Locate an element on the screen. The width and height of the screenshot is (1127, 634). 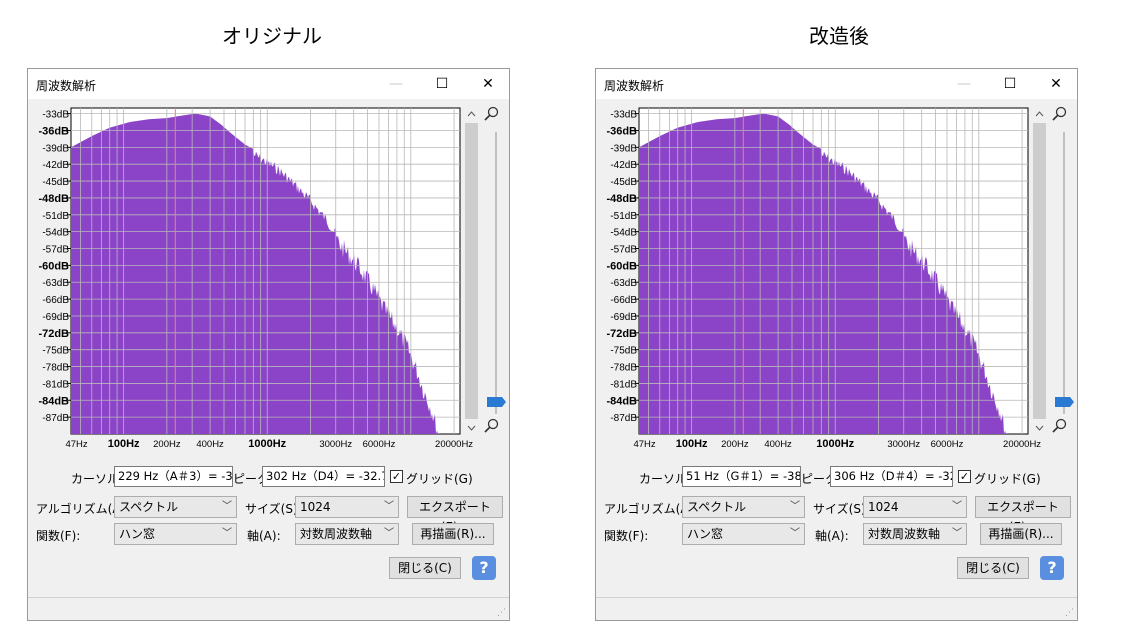
peak-value-field: 306 Hz（D＃4）= -32 is located at coordinates (891, 476).